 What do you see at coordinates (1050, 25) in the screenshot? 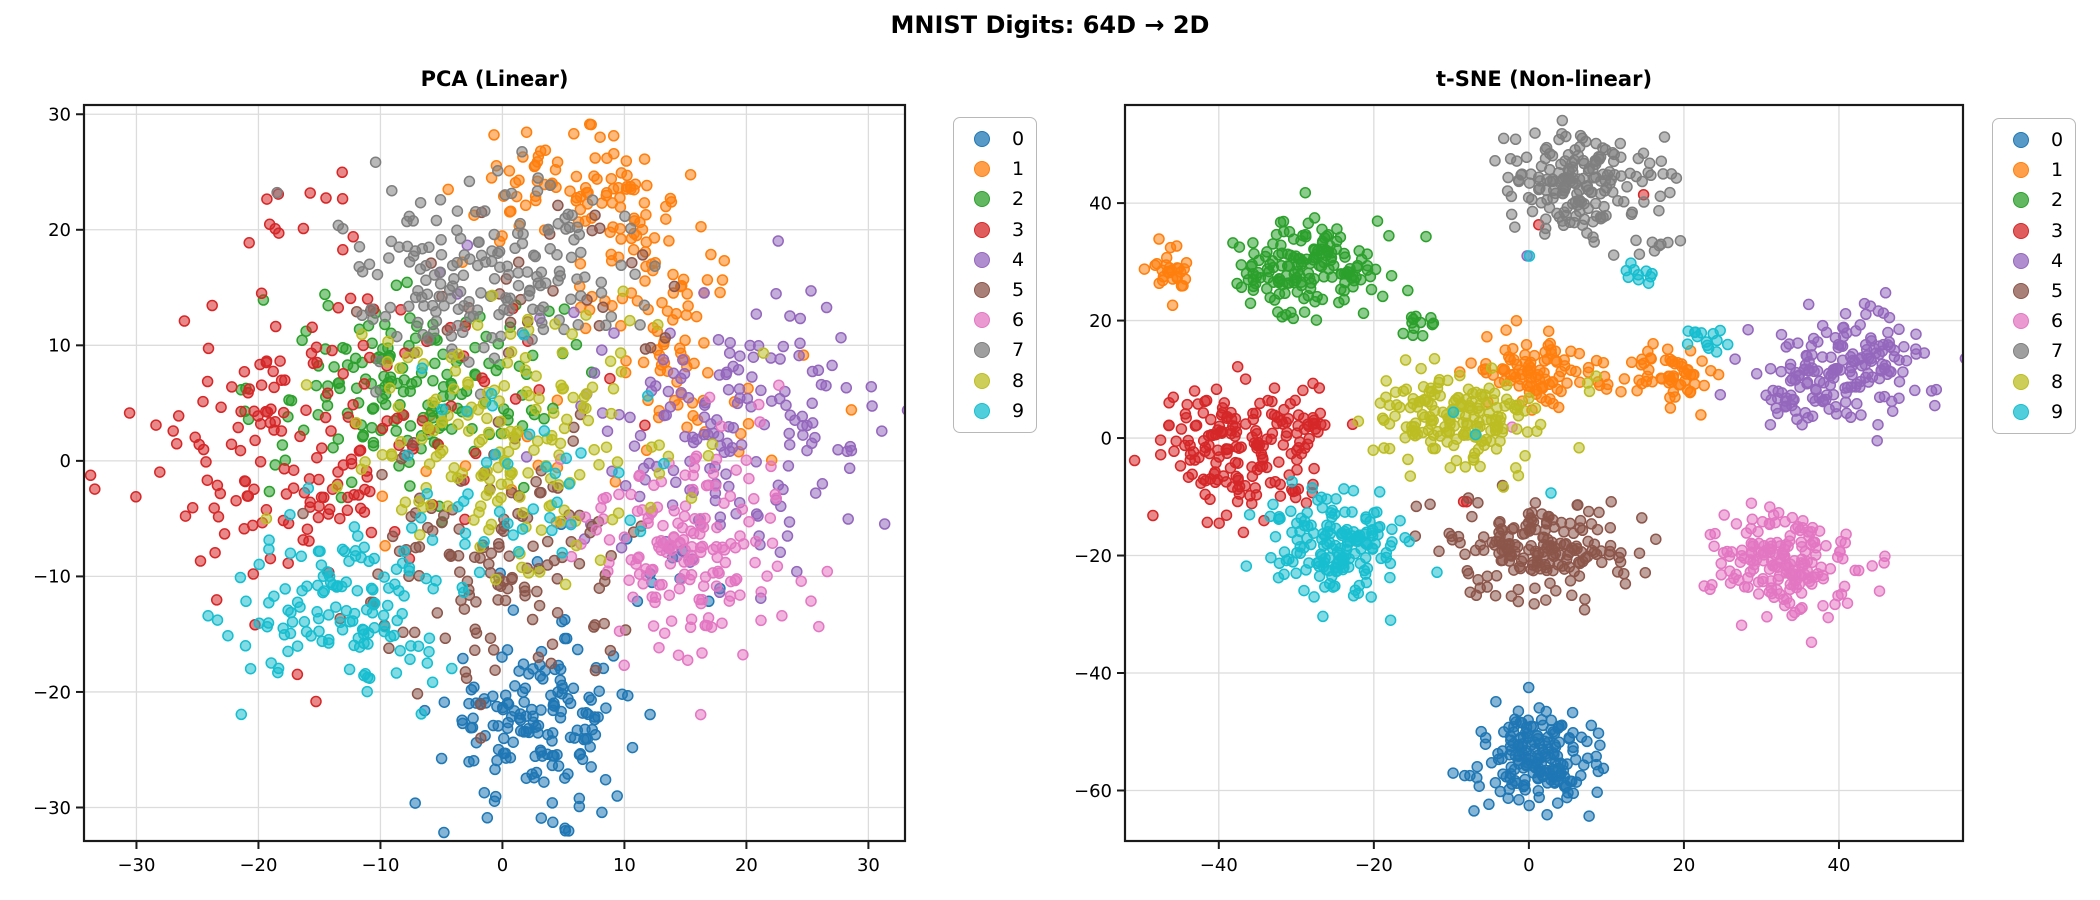
I see `figure-title: MNIST Digits: 64D → 2D` at bounding box center [1050, 25].